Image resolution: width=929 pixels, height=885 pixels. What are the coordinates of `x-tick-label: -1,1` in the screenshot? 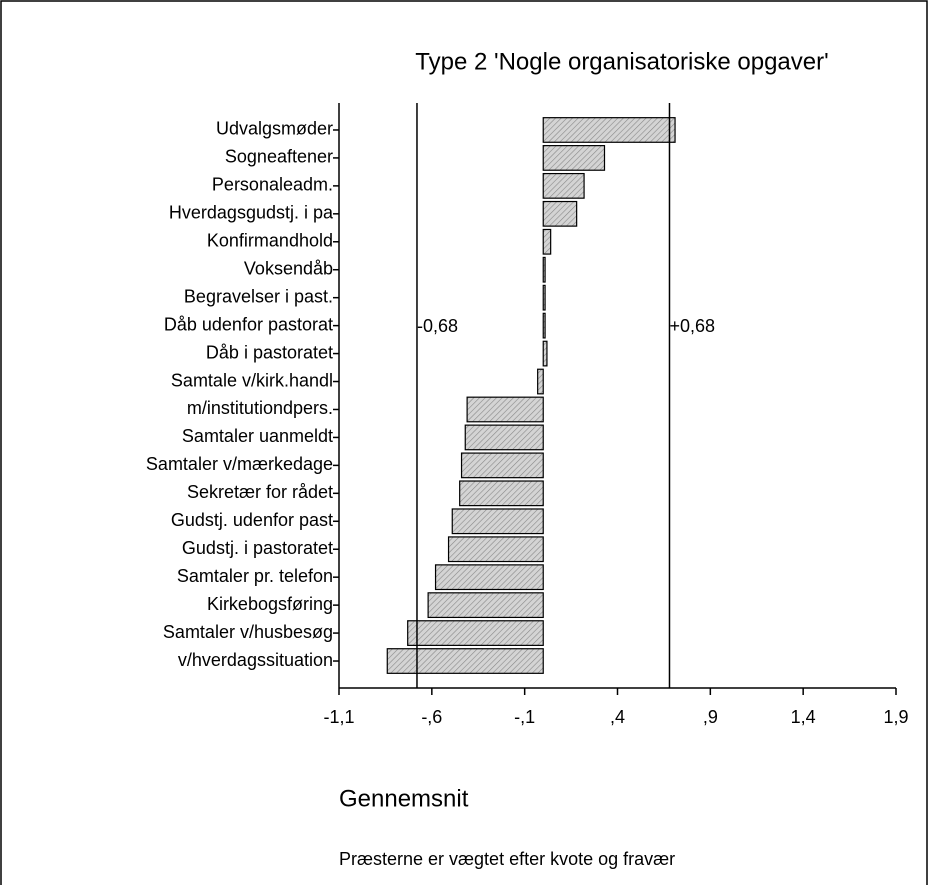 It's located at (338, 717).